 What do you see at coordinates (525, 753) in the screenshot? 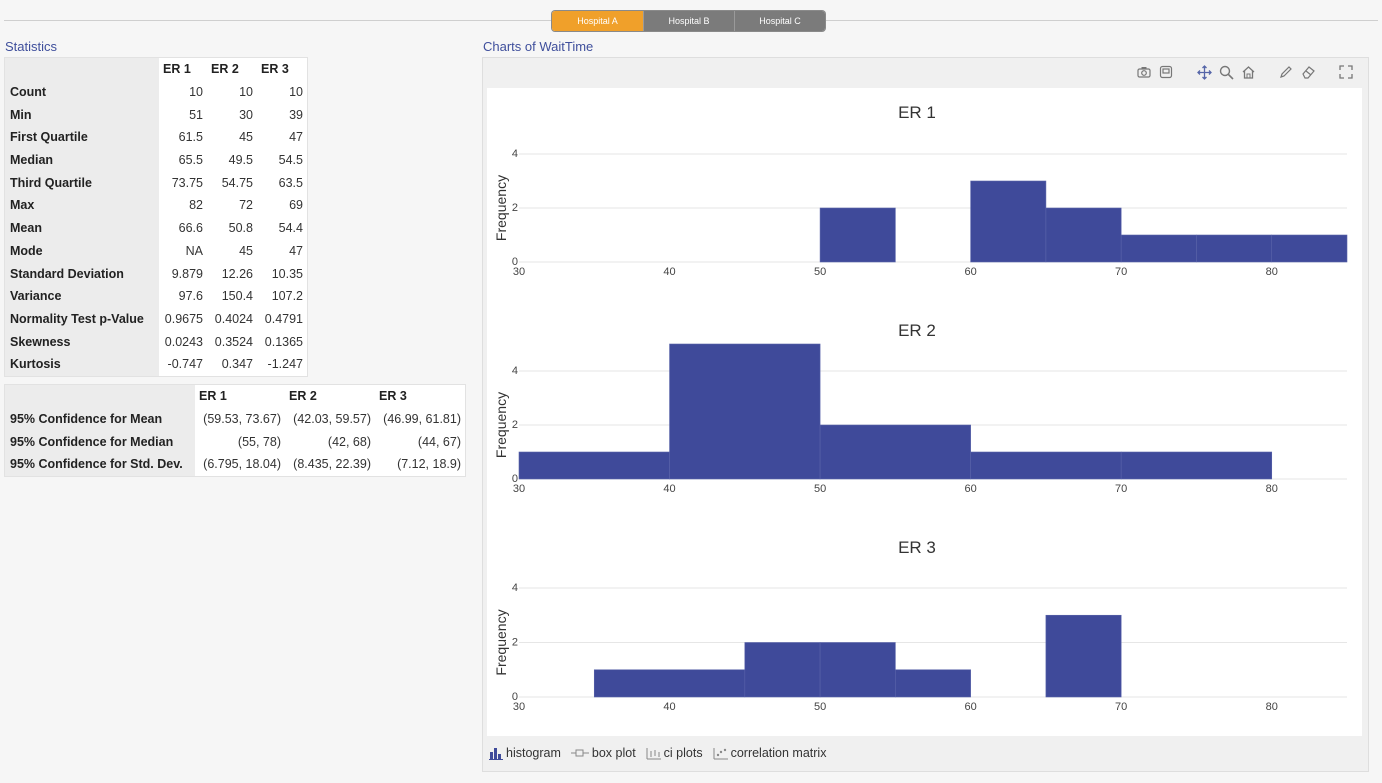
I see `tab-histogram: histogram` at bounding box center [525, 753].